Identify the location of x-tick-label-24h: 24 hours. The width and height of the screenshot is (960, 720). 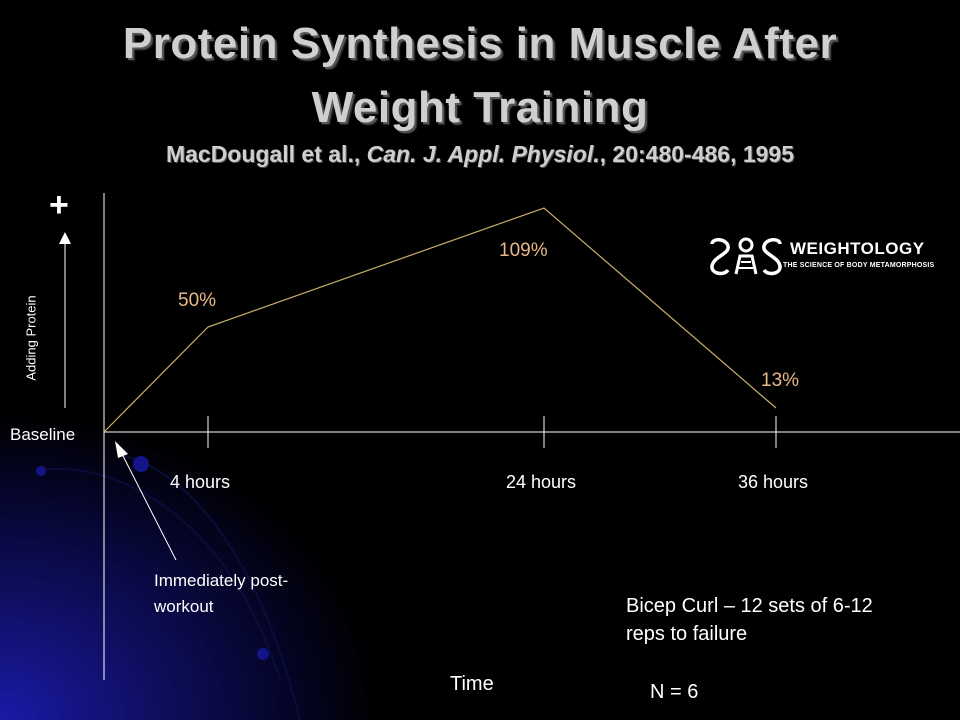
(541, 482).